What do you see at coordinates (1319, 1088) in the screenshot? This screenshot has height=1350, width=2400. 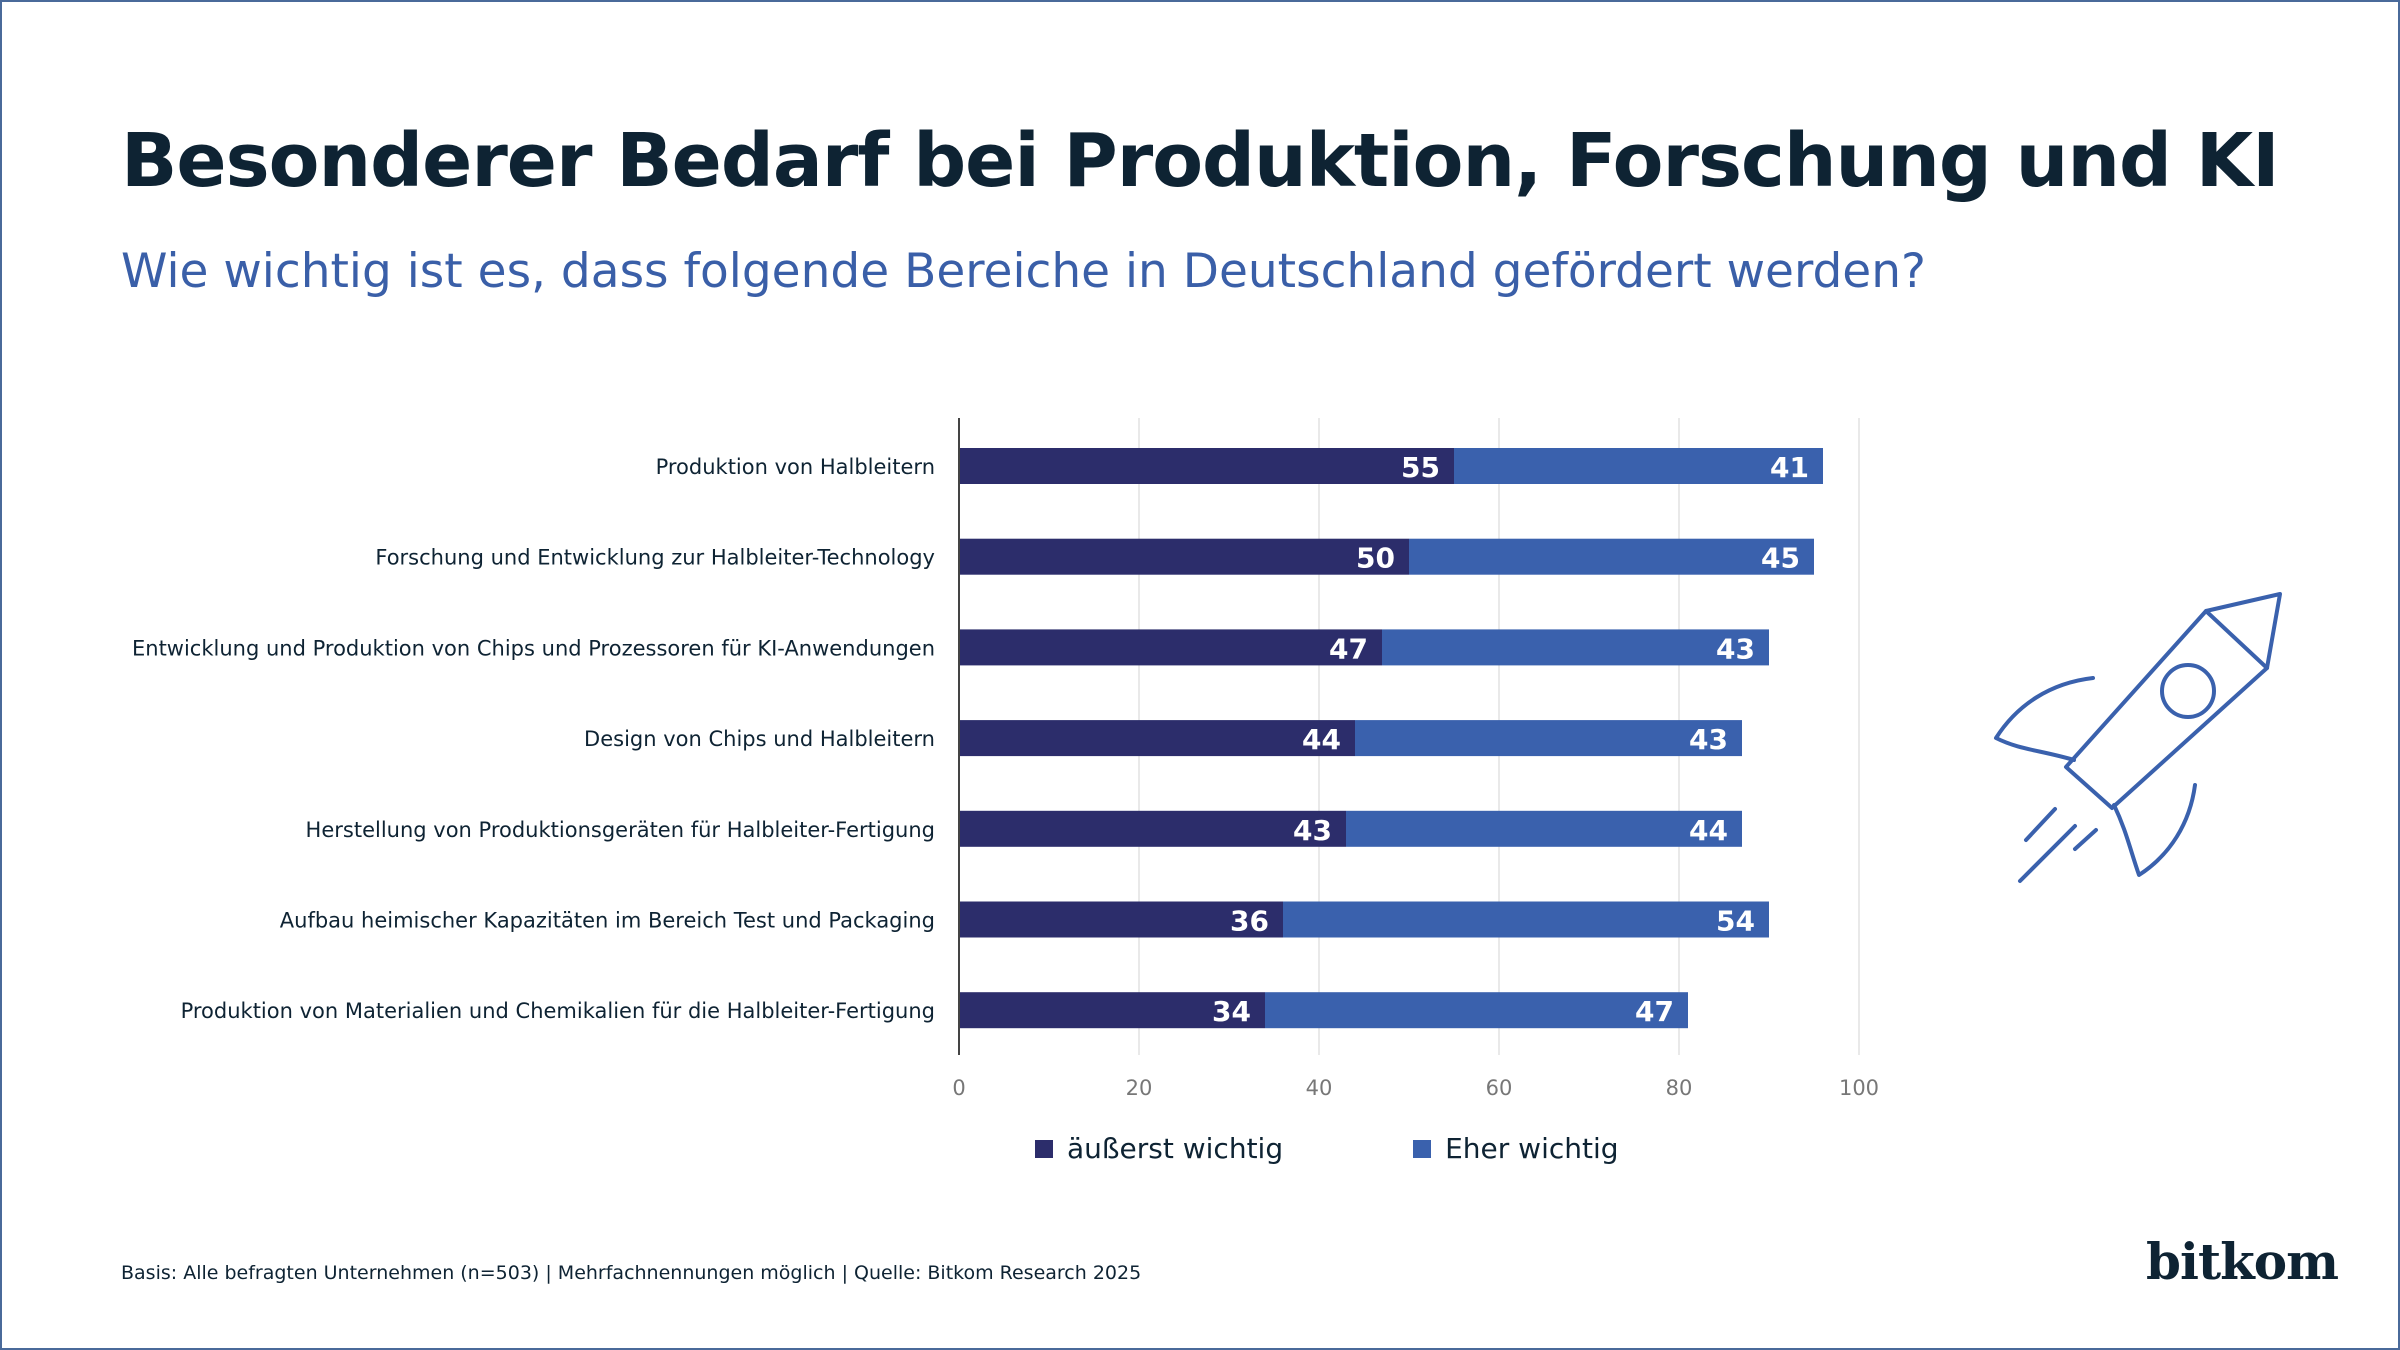 I see `x-tick-label: 40` at bounding box center [1319, 1088].